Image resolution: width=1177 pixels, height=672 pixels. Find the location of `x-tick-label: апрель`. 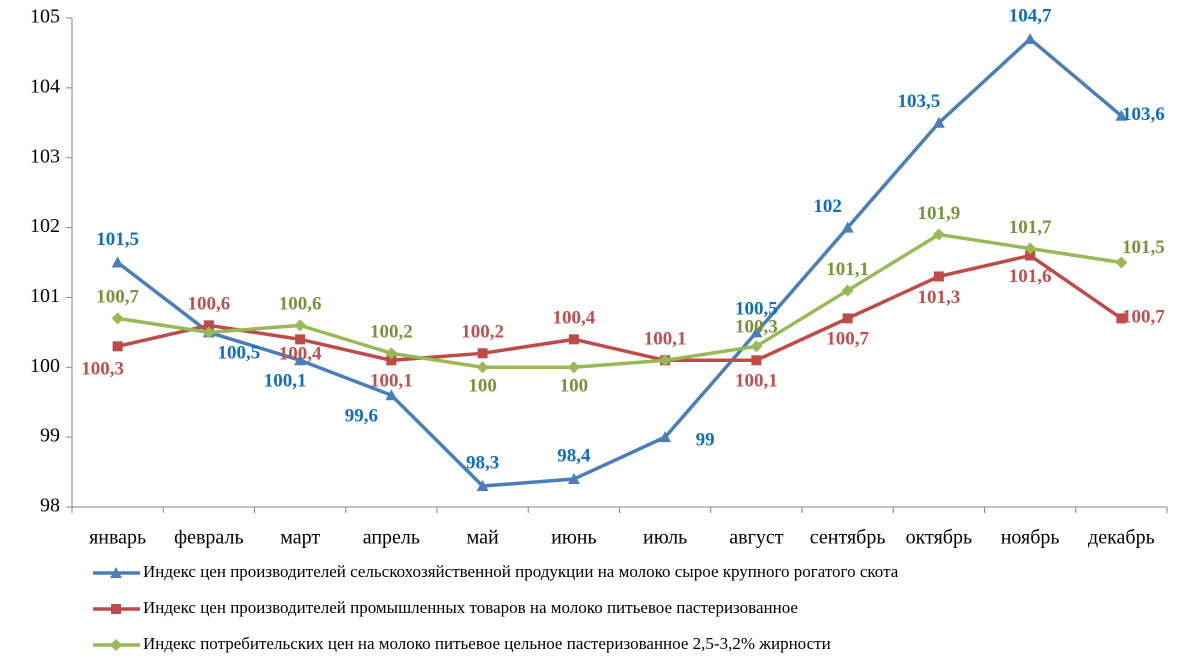

x-tick-label: апрель is located at coordinates (391, 538).